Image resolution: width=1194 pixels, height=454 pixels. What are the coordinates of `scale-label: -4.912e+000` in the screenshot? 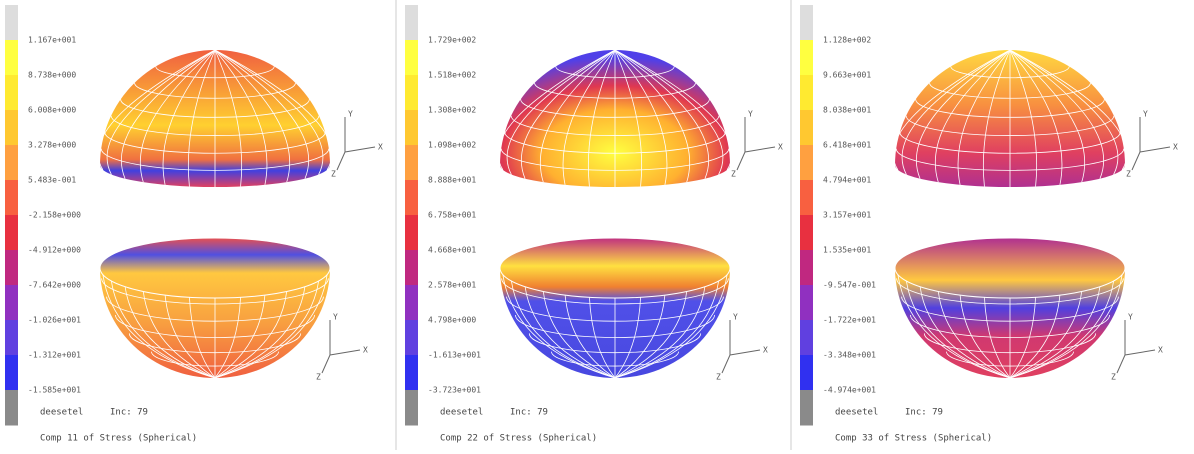 It's located at (54, 250).